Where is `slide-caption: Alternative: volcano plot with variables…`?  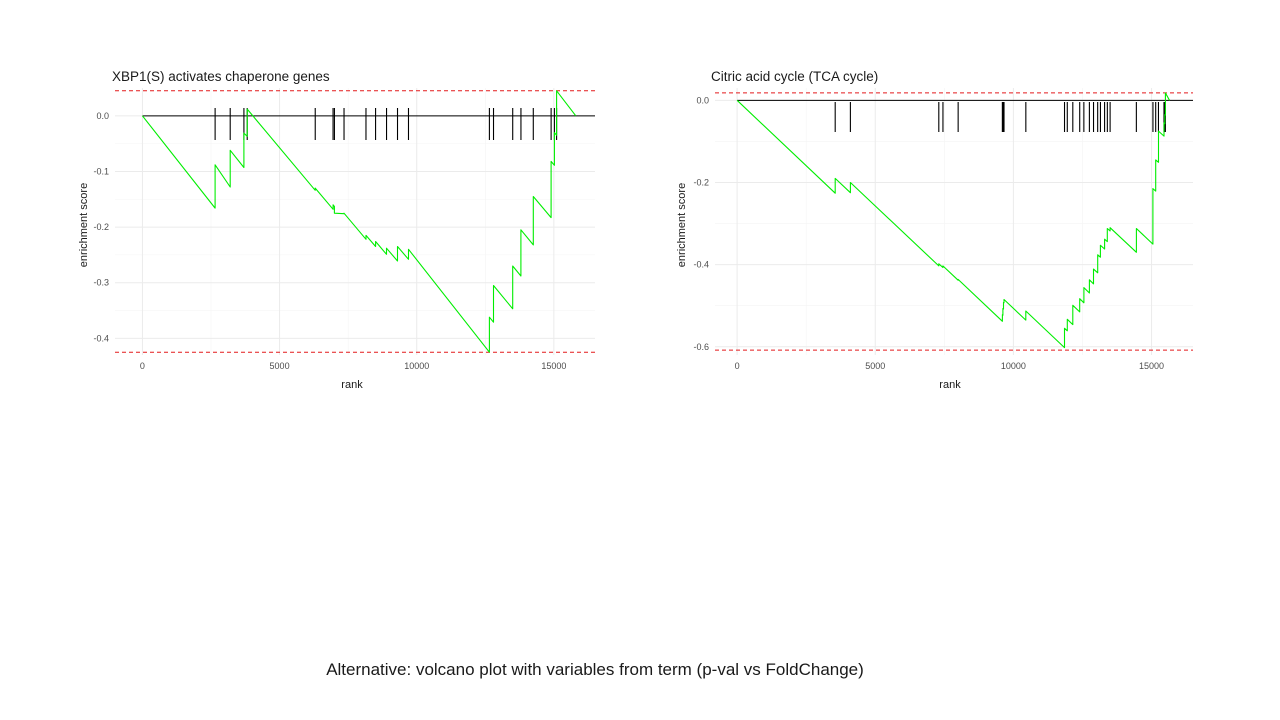
slide-caption: Alternative: volcano plot with variables… is located at coordinates (595, 669).